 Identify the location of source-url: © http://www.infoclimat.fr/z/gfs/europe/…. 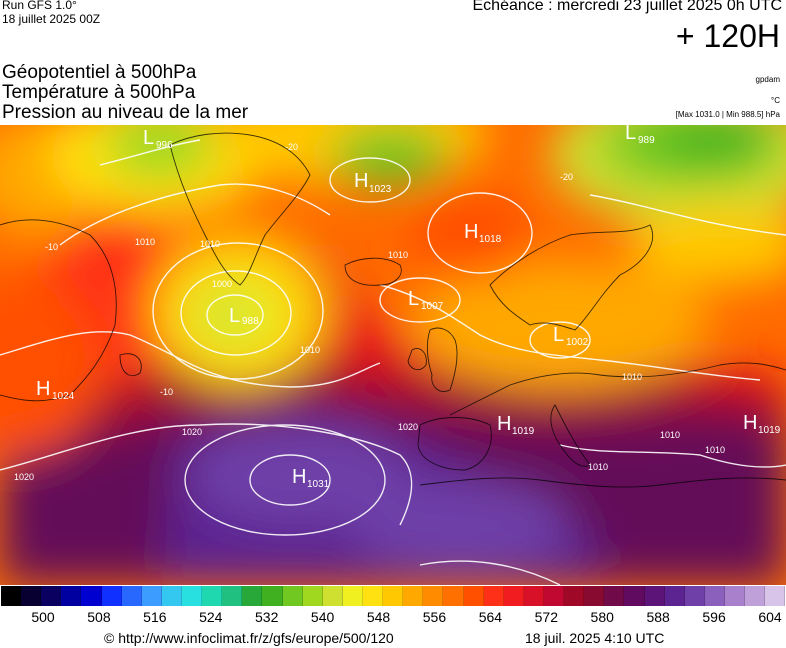
(249, 638).